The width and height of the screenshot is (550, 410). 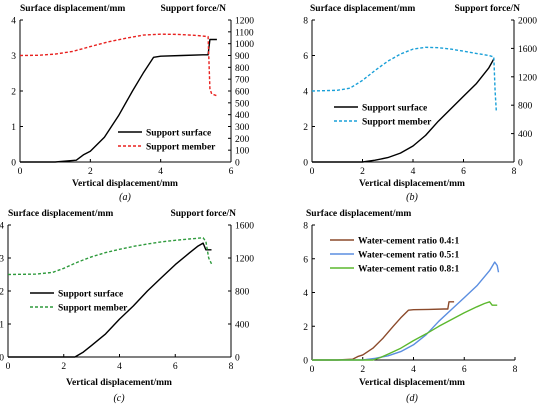 I want to click on panel-d-y-tick-label-left: 2, so click(x=305, y=328).